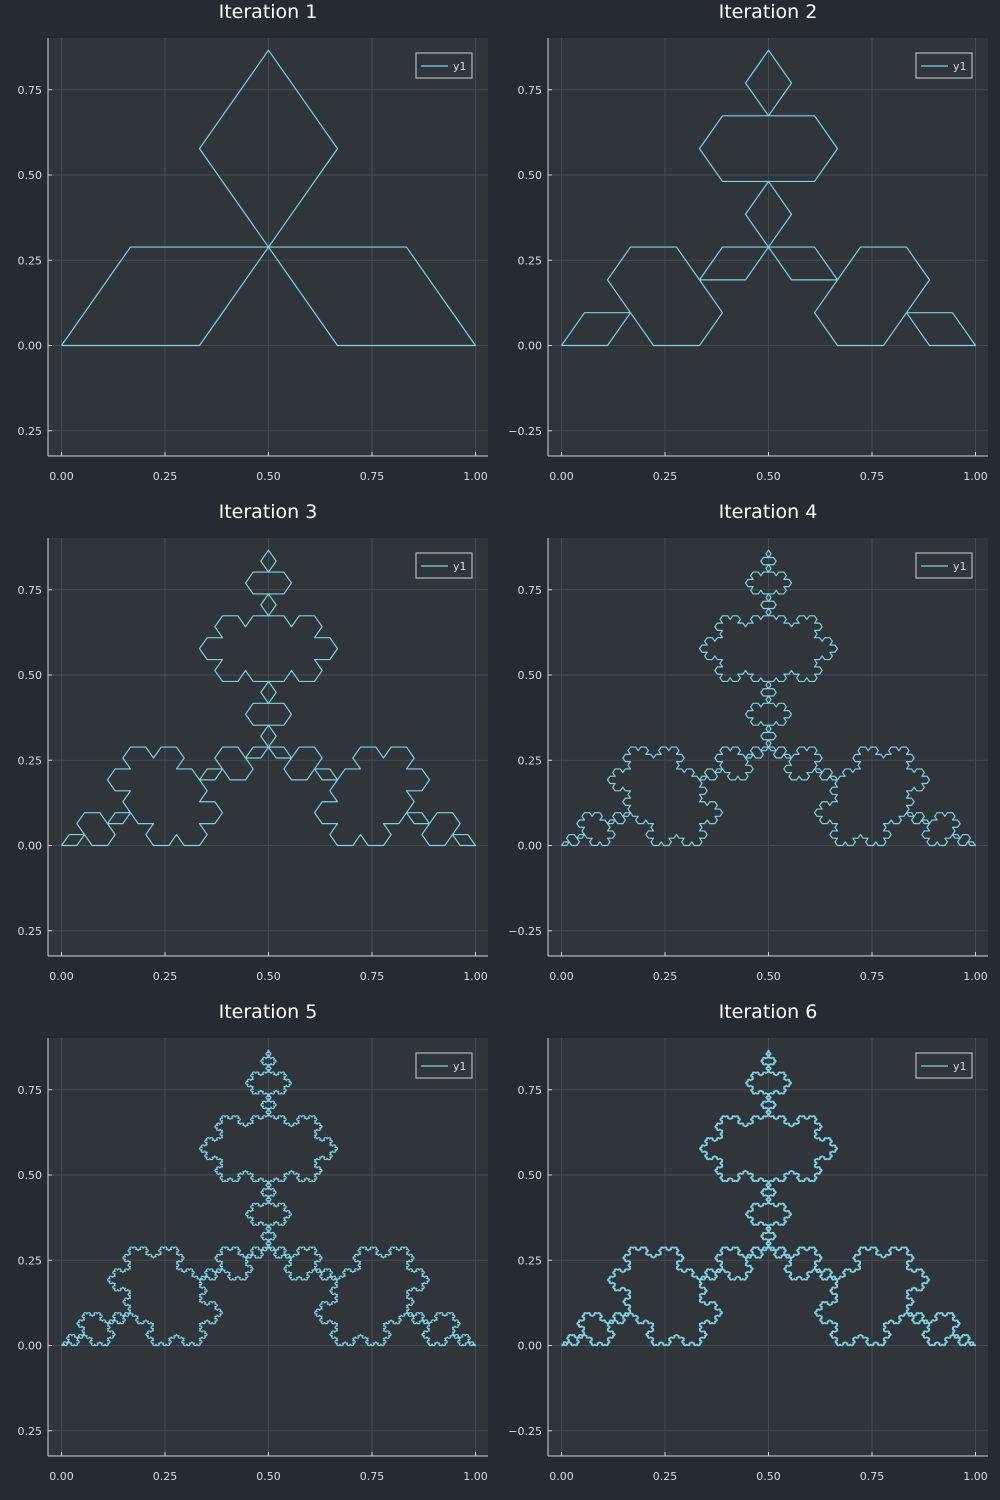 The image size is (1000, 1500). Describe the element at coordinates (768, 12) in the screenshot. I see `panel-title: Iteration 2` at that location.